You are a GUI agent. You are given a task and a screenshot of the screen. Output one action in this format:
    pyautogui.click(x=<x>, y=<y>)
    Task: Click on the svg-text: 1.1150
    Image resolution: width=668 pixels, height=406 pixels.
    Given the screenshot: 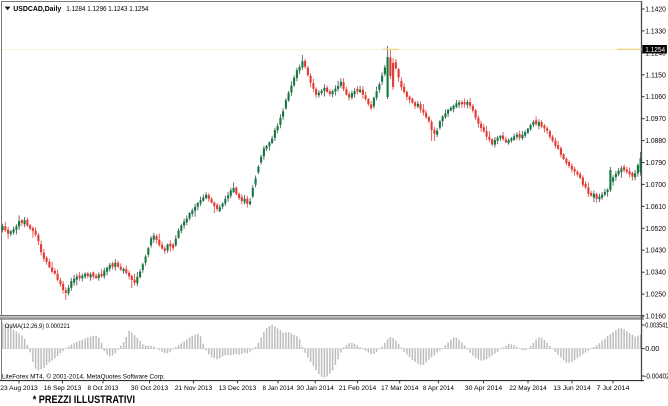 What is the action you would take?
    pyautogui.click(x=655, y=74)
    